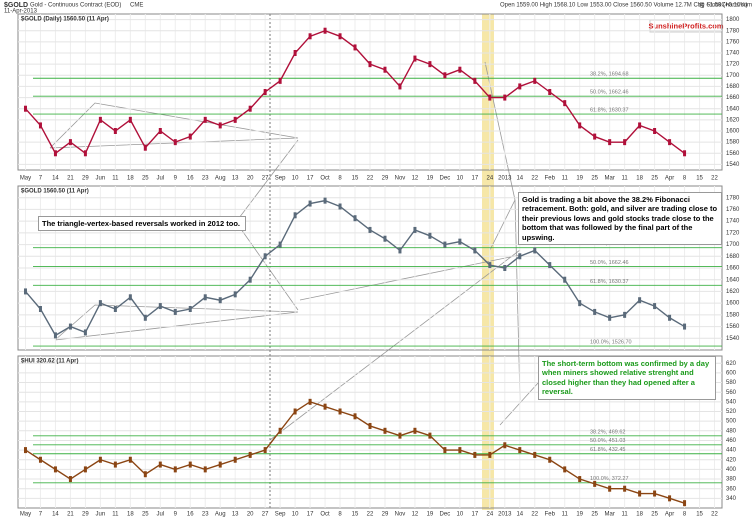 The width and height of the screenshot is (756, 520). Describe the element at coordinates (205, 515) in the screenshot. I see `x-tick-label: 23` at that location.